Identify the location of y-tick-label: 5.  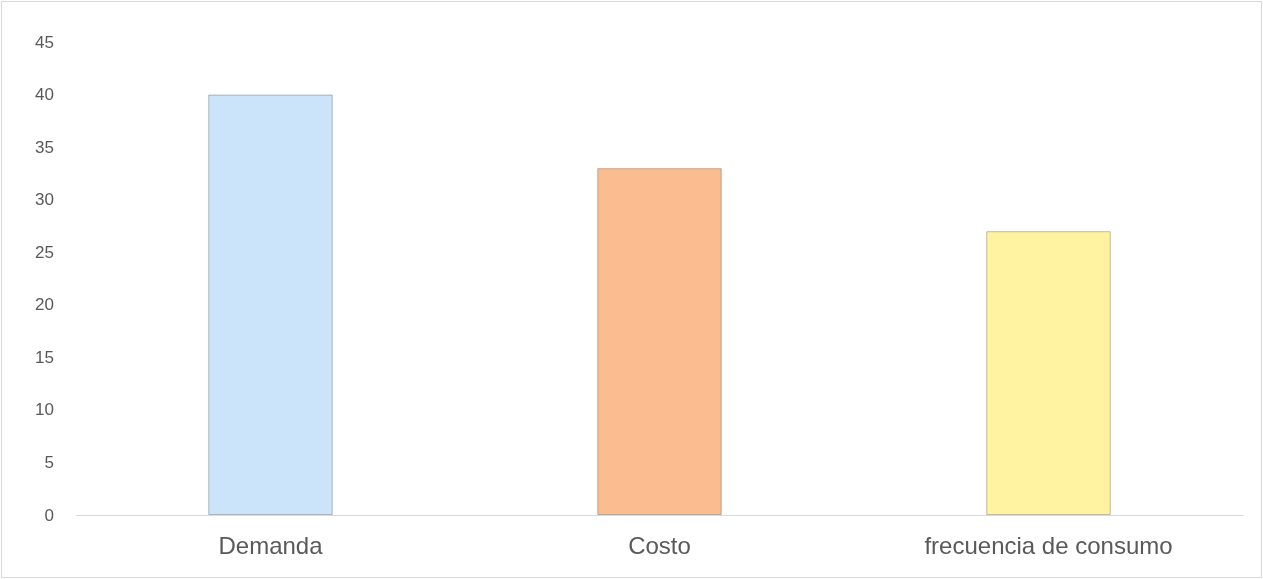
(49, 462).